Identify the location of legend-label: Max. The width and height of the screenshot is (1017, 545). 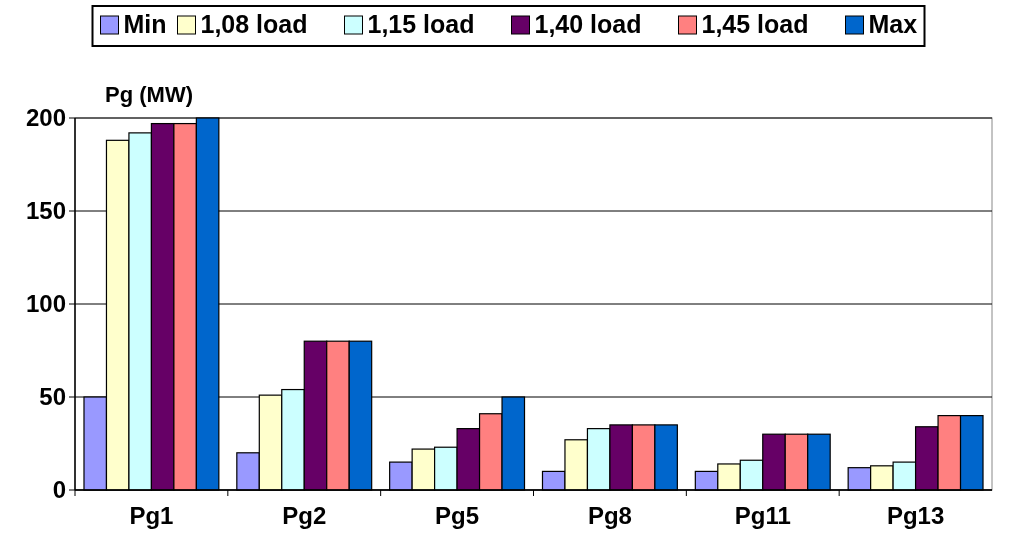
(893, 24).